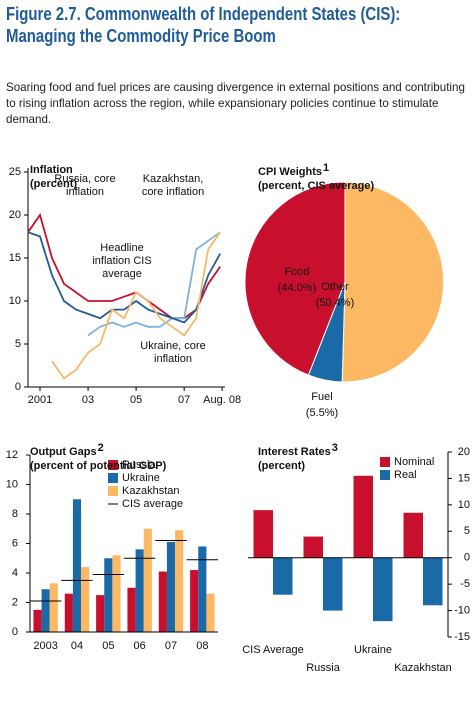 The image size is (475, 709). I want to click on x-tick-label: Ukraine, so click(373, 650).